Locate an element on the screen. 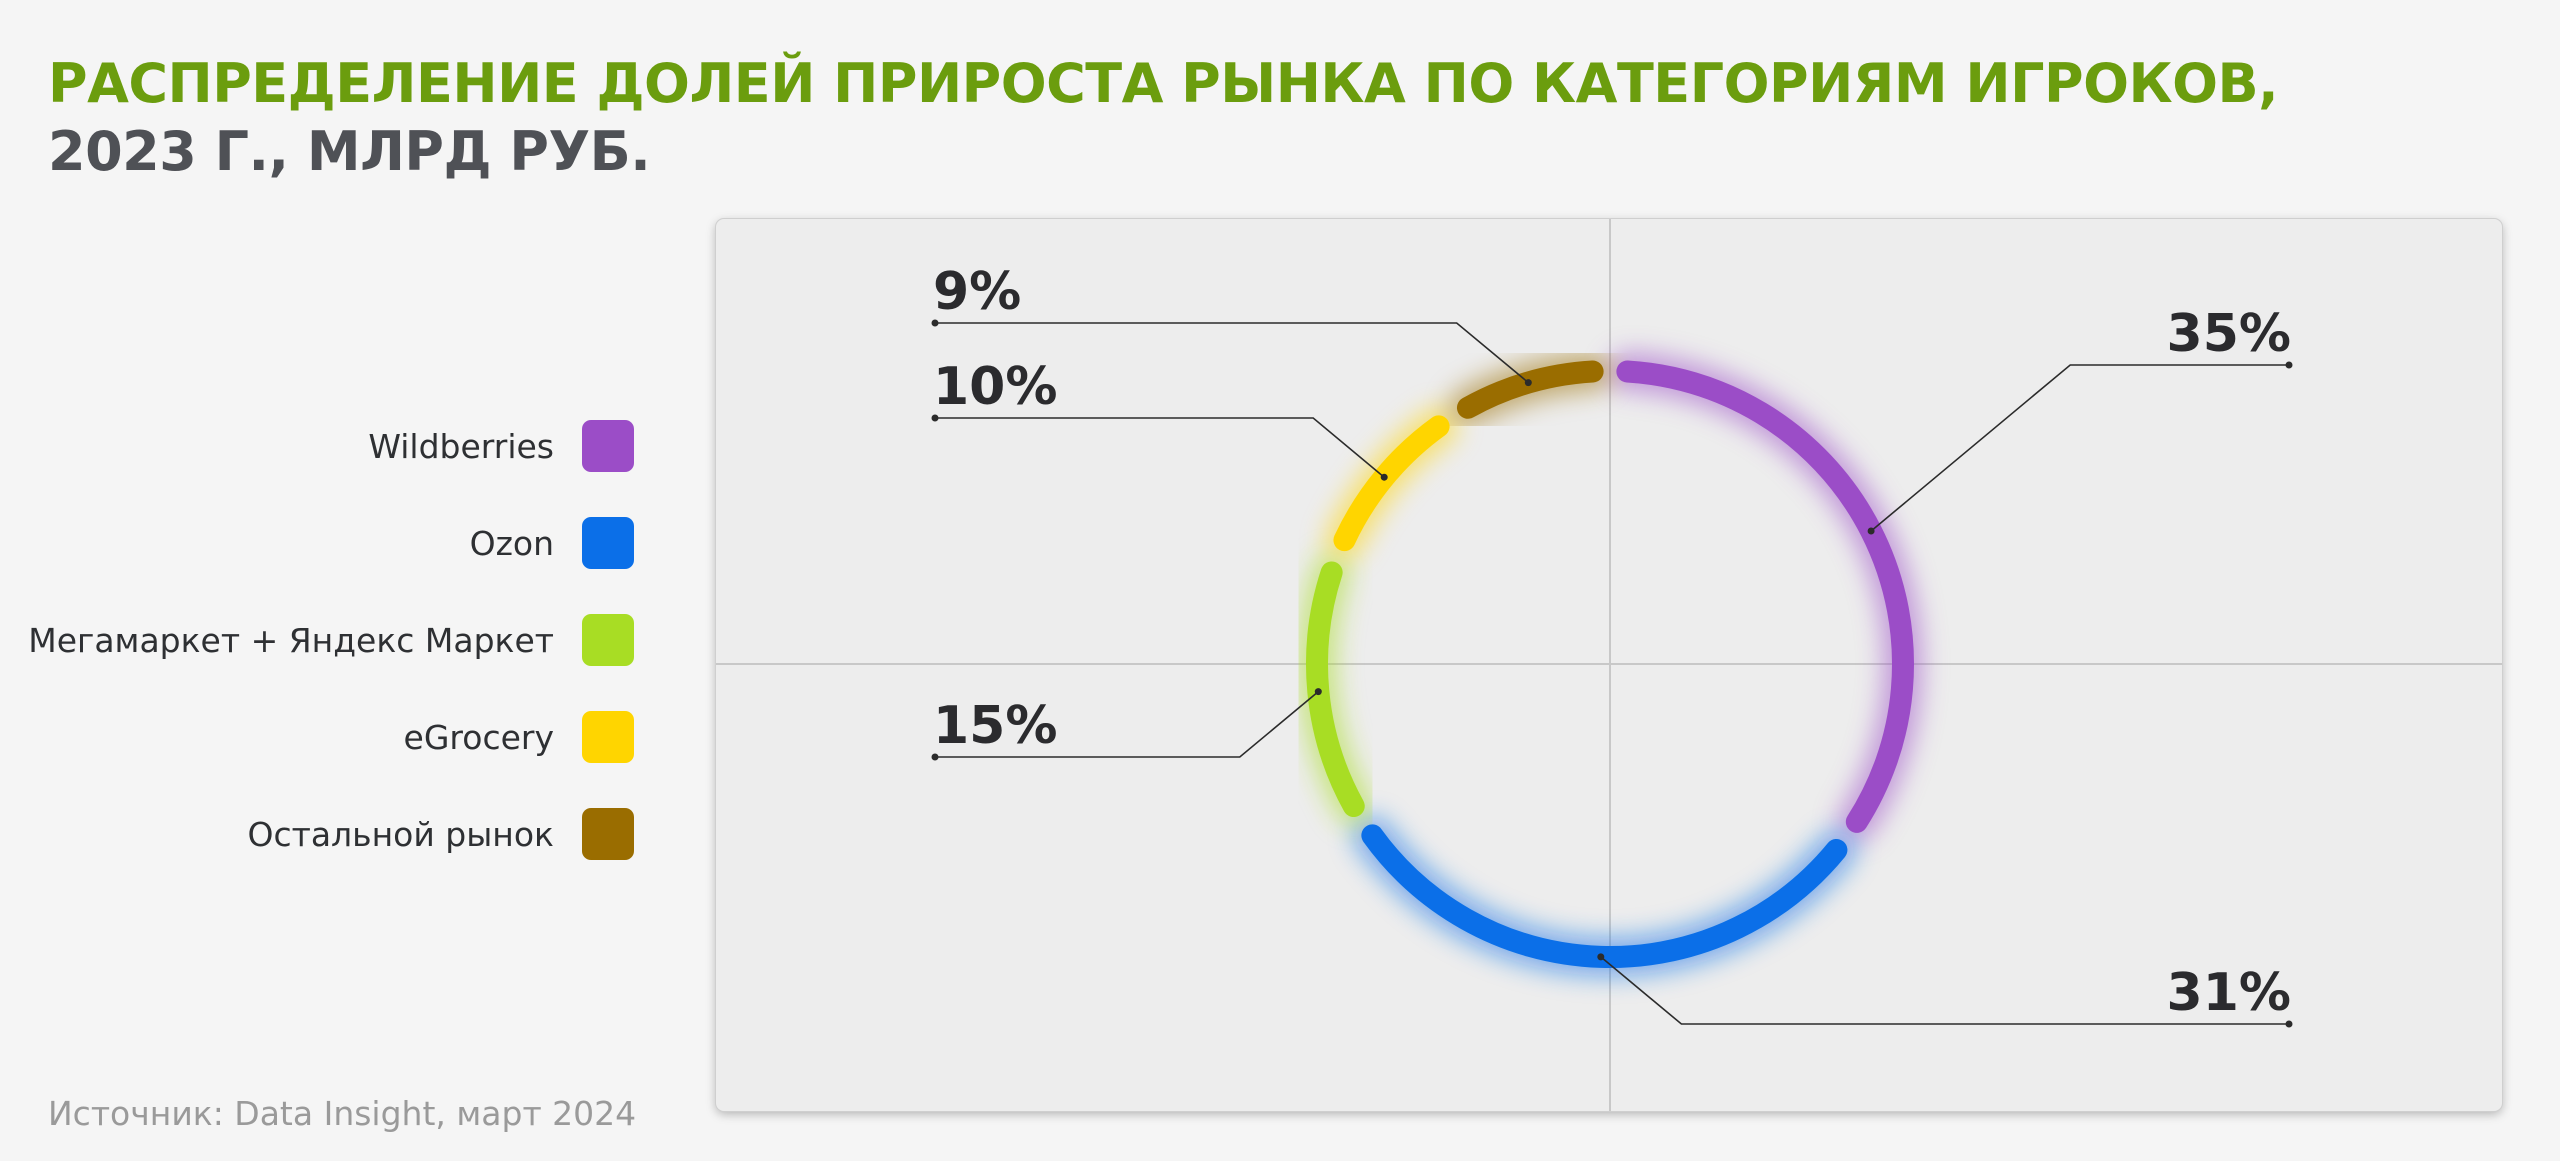 This screenshot has width=2560, height=1161. legend-label: Мегамаркет + Яндекс Маркет is located at coordinates (291, 640).